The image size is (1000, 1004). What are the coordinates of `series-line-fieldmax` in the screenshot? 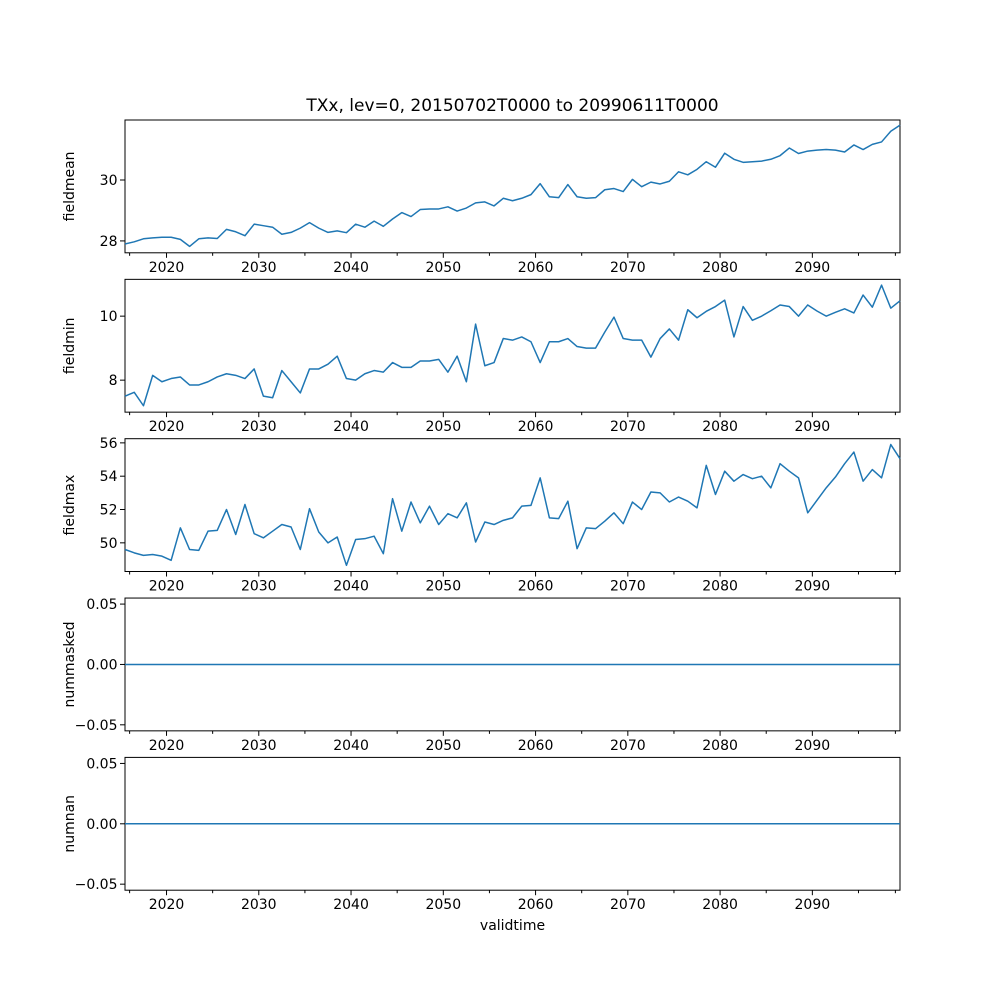 It's located at (512, 505).